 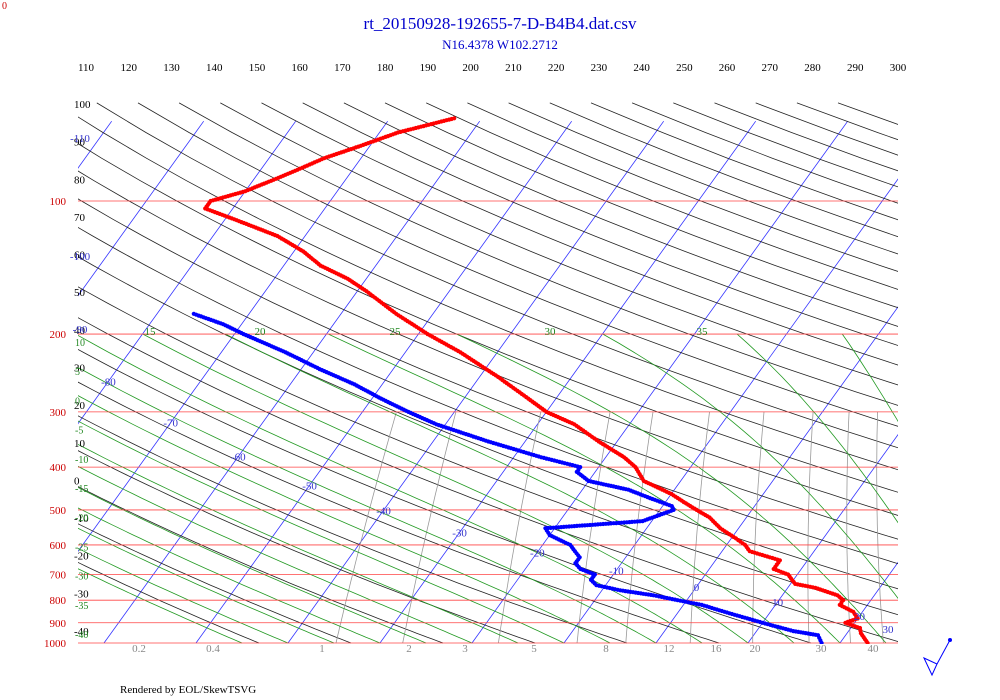 I want to click on top-axis-tick-label: 160, so click(x=299, y=68).